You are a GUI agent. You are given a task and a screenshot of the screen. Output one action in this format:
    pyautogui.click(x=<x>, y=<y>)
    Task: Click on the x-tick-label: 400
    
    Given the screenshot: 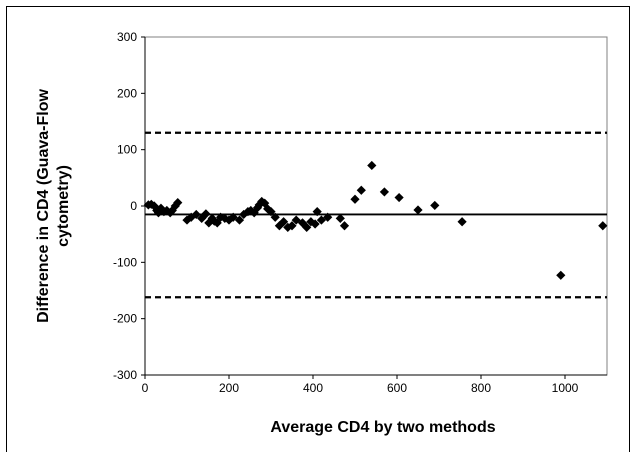 What is the action you would take?
    pyautogui.click(x=313, y=388)
    